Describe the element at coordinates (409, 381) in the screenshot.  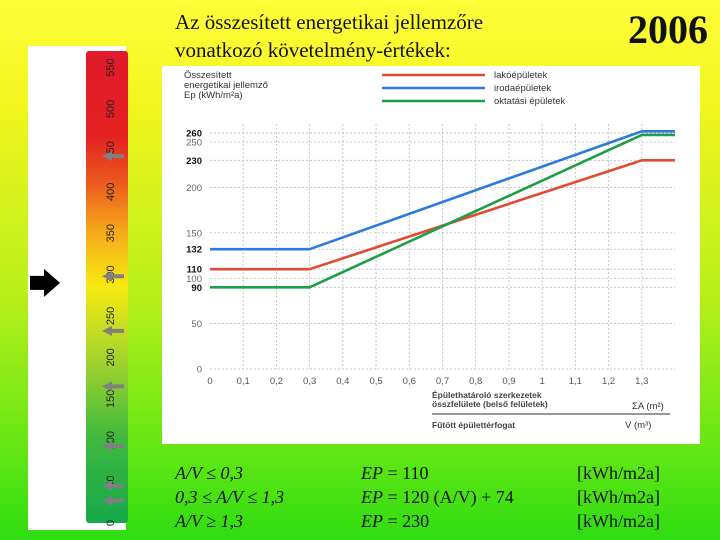
I see `x-tick-label: 0,6` at that location.